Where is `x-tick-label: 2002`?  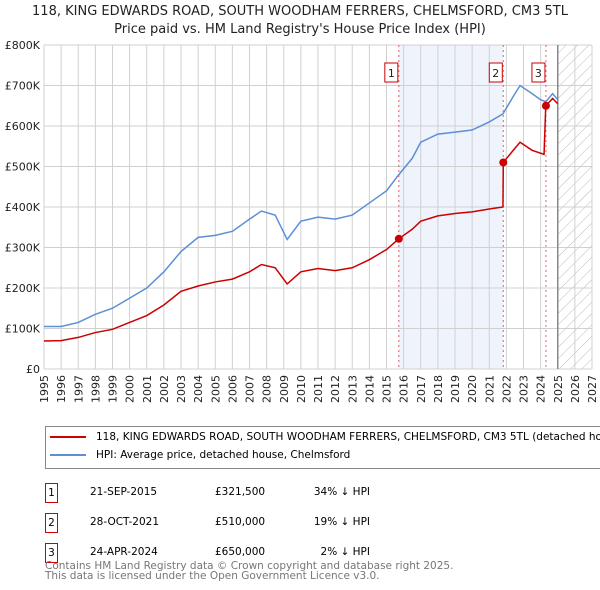 x-tick-label: 2002 is located at coordinates (164, 389).